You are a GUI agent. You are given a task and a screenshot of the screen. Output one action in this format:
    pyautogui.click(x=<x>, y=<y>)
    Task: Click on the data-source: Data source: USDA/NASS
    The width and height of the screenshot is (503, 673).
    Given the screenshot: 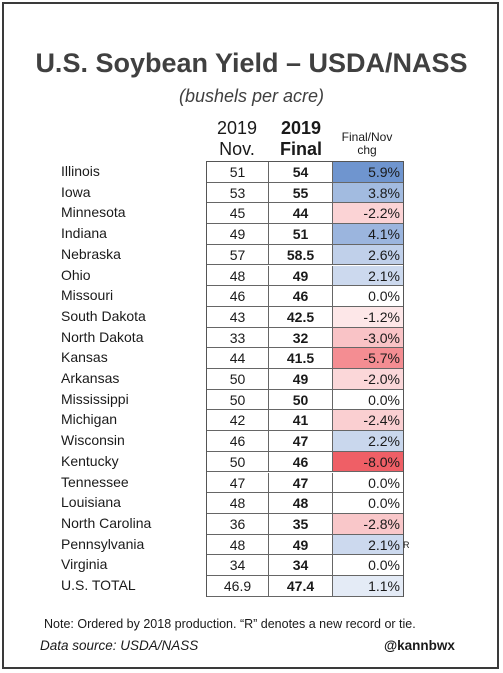 What is the action you would take?
    pyautogui.click(x=119, y=645)
    